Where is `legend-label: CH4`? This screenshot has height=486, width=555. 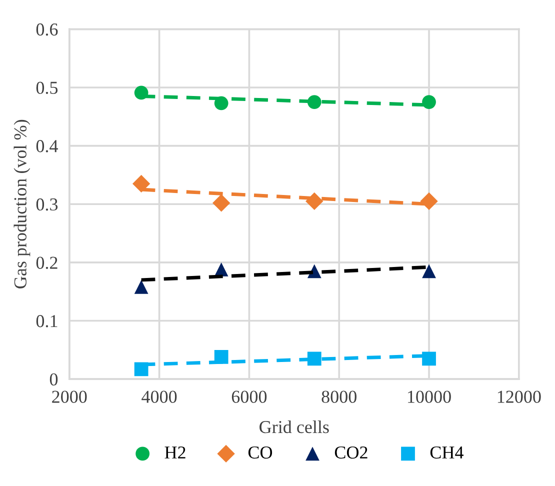
legend-label: CH4 is located at coordinates (447, 452).